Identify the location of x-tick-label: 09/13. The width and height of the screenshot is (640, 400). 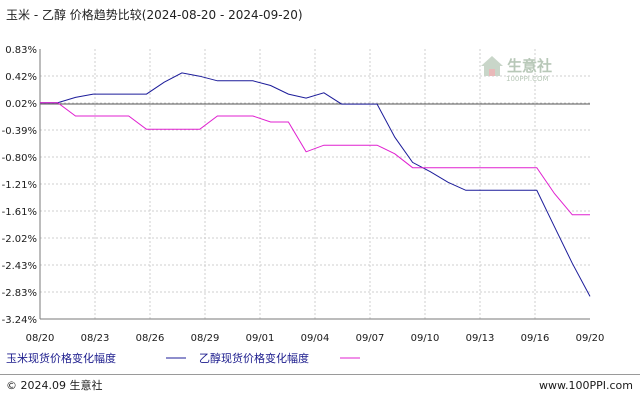
(480, 338).